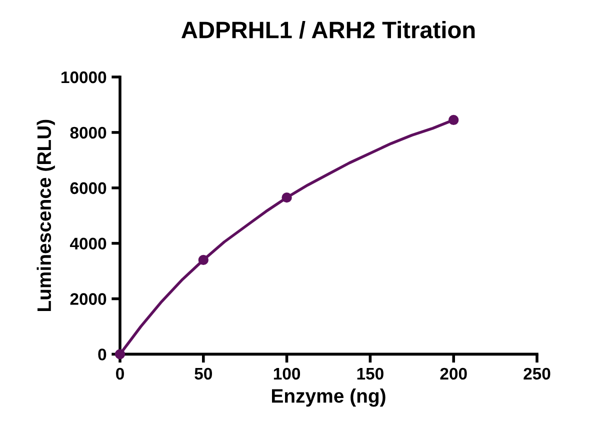 This screenshot has height=440, width=600. I want to click on chart-title: ADPRHL1 / ARH2 Titration, so click(328, 30).